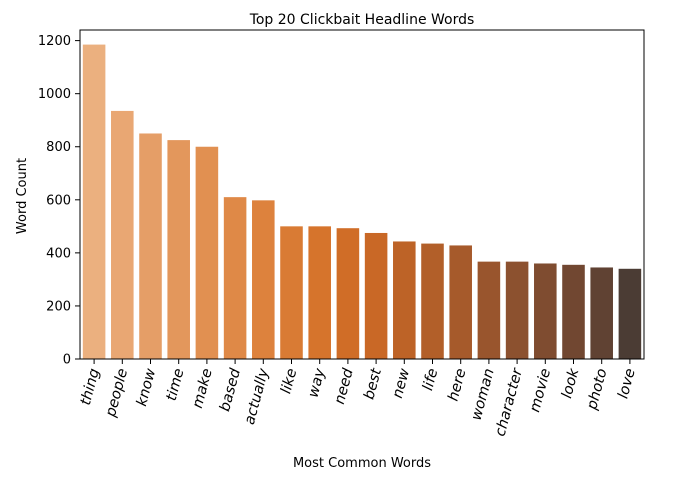 The height and width of the screenshot is (486, 694). I want to click on bar-look, so click(573, 311).